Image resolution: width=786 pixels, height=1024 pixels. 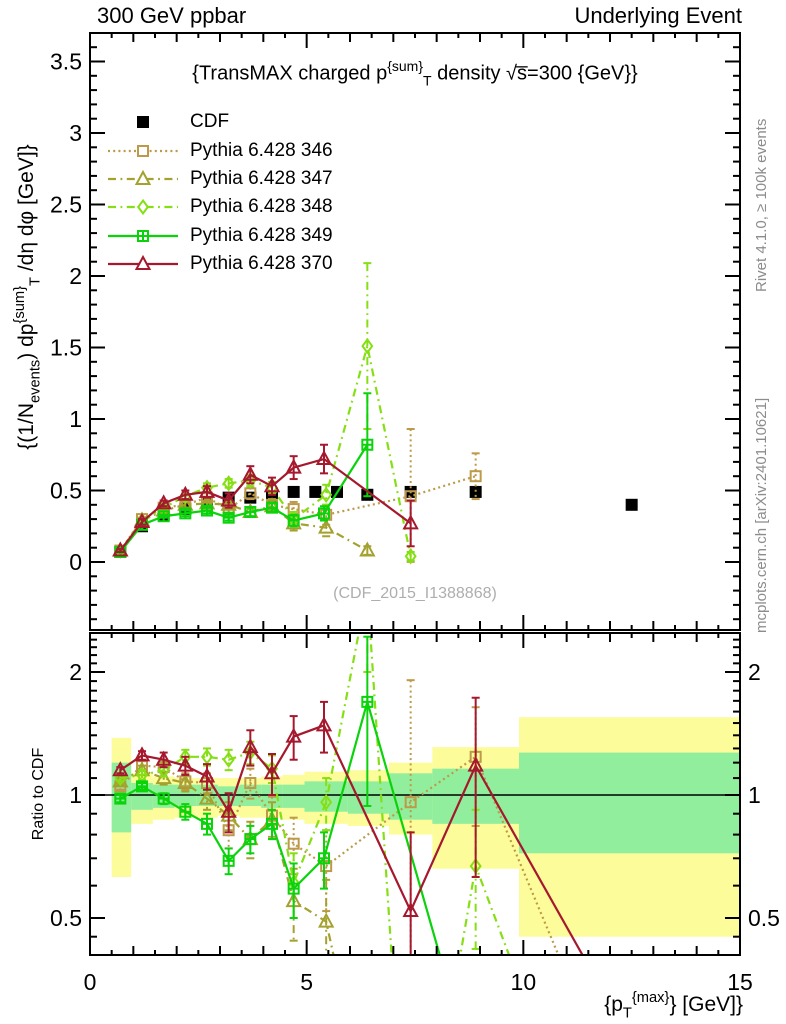 I want to click on p348-legend-marker, so click(x=143, y=207).